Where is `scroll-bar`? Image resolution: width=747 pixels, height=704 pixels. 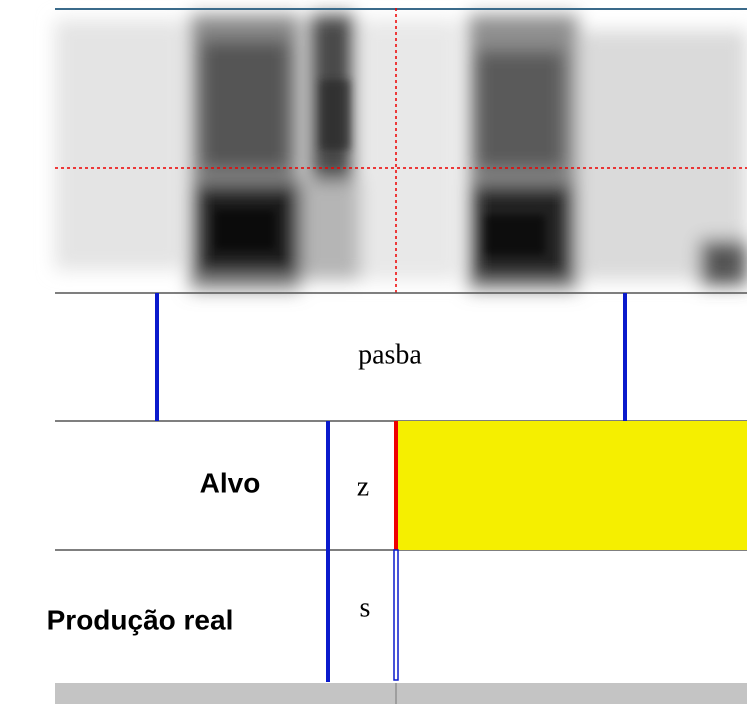
scroll-bar is located at coordinates (401, 693).